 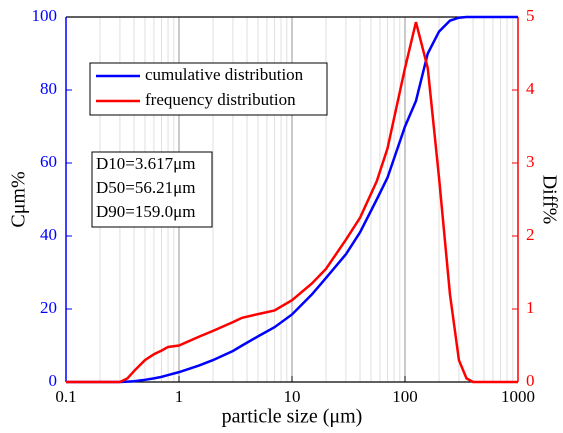 What do you see at coordinates (530, 307) in the screenshot?
I see `y2-tick-label: 1` at bounding box center [530, 307].